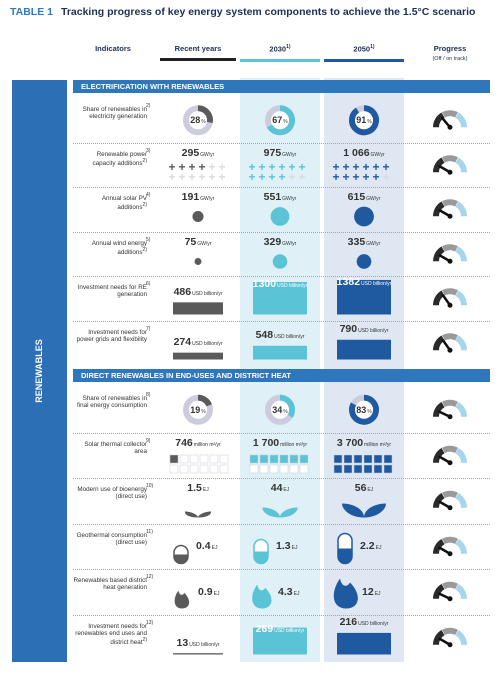 The width and height of the screenshot is (500, 676). I want to click on value: 34, so click(277, 409).